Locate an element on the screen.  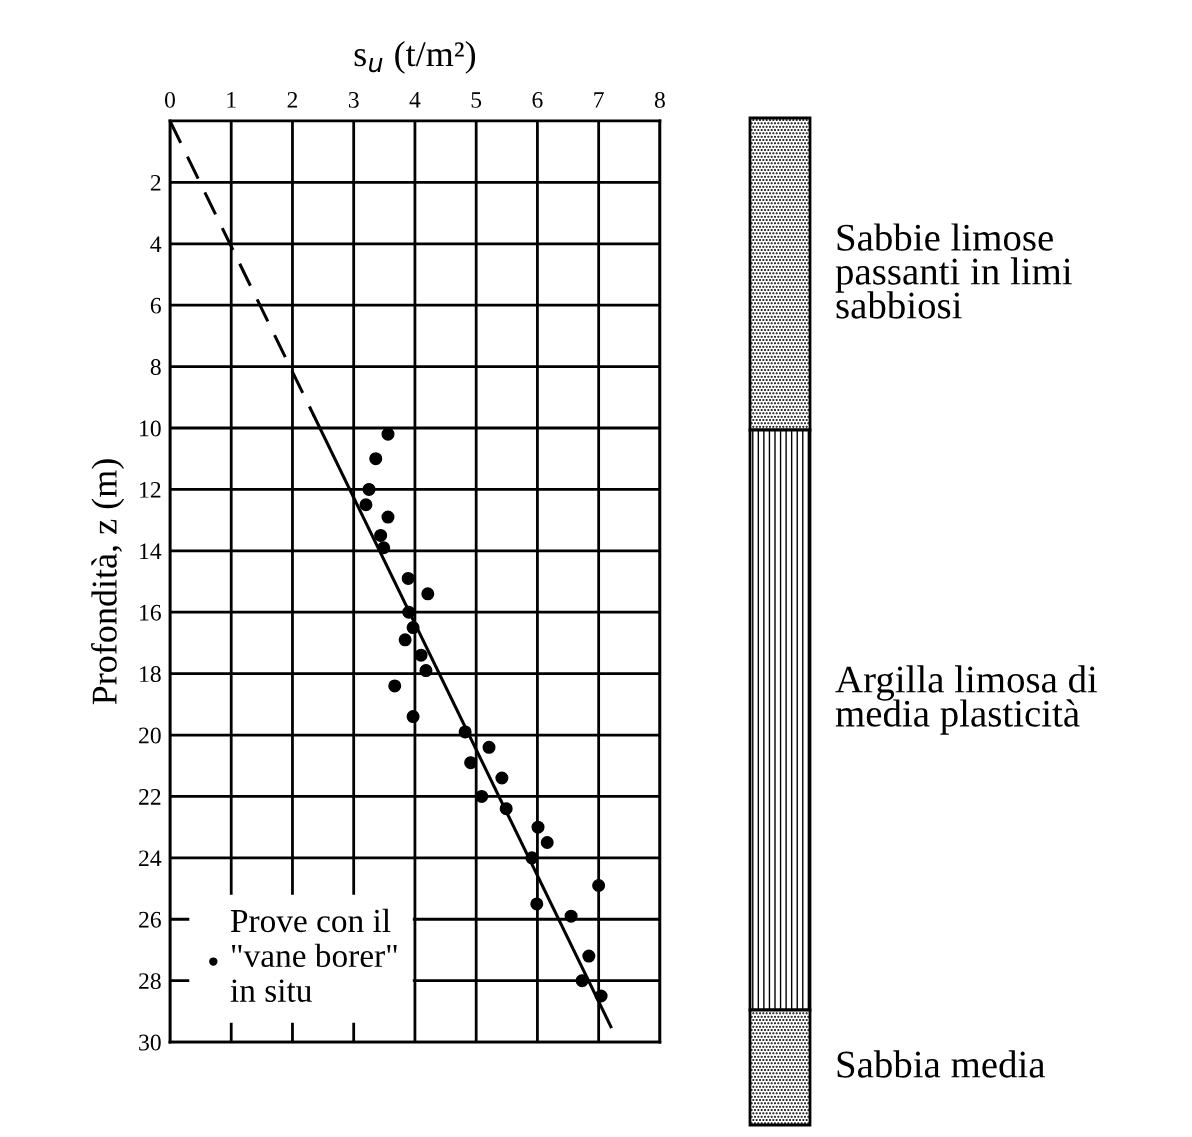
x-tick-label: 2 is located at coordinates (292, 99).